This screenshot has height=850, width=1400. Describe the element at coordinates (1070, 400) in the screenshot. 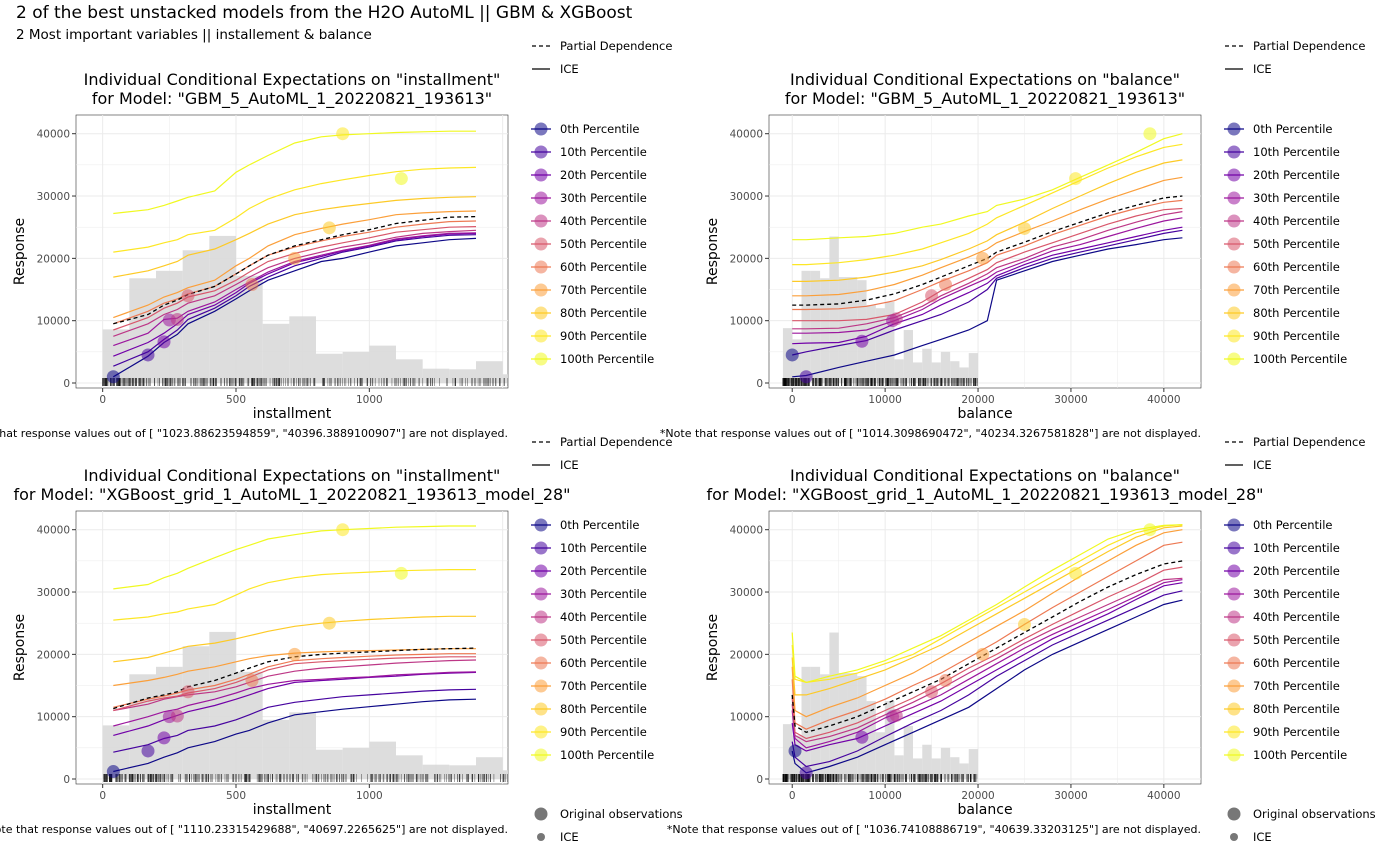

I see `x-tick-label: 30000` at that location.